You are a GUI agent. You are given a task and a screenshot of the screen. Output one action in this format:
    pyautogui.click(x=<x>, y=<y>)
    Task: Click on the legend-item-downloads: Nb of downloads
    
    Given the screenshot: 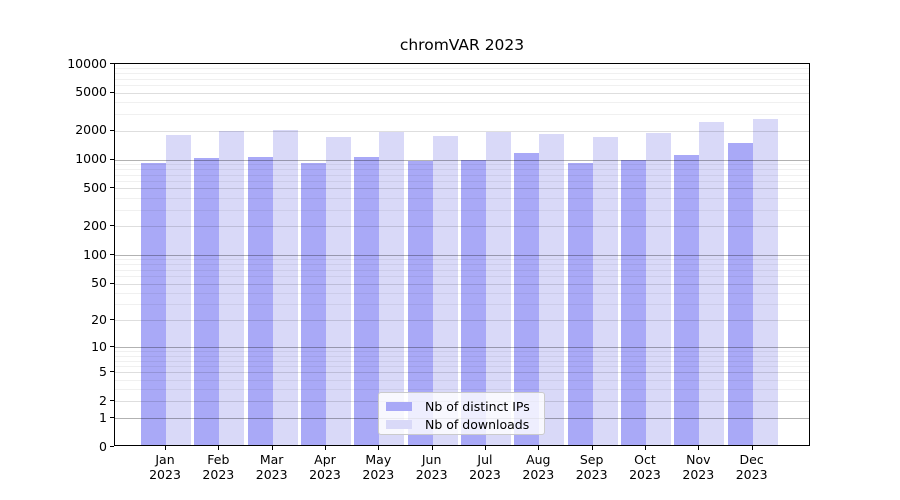 What is the action you would take?
    pyautogui.click(x=461, y=424)
    